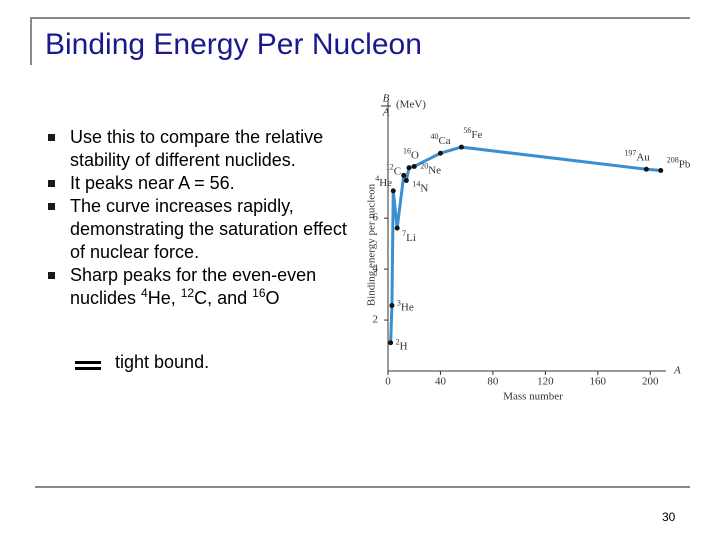 This screenshot has width=720, height=540. Describe the element at coordinates (415, 155) in the screenshot. I see `element-symbol: O` at that location.